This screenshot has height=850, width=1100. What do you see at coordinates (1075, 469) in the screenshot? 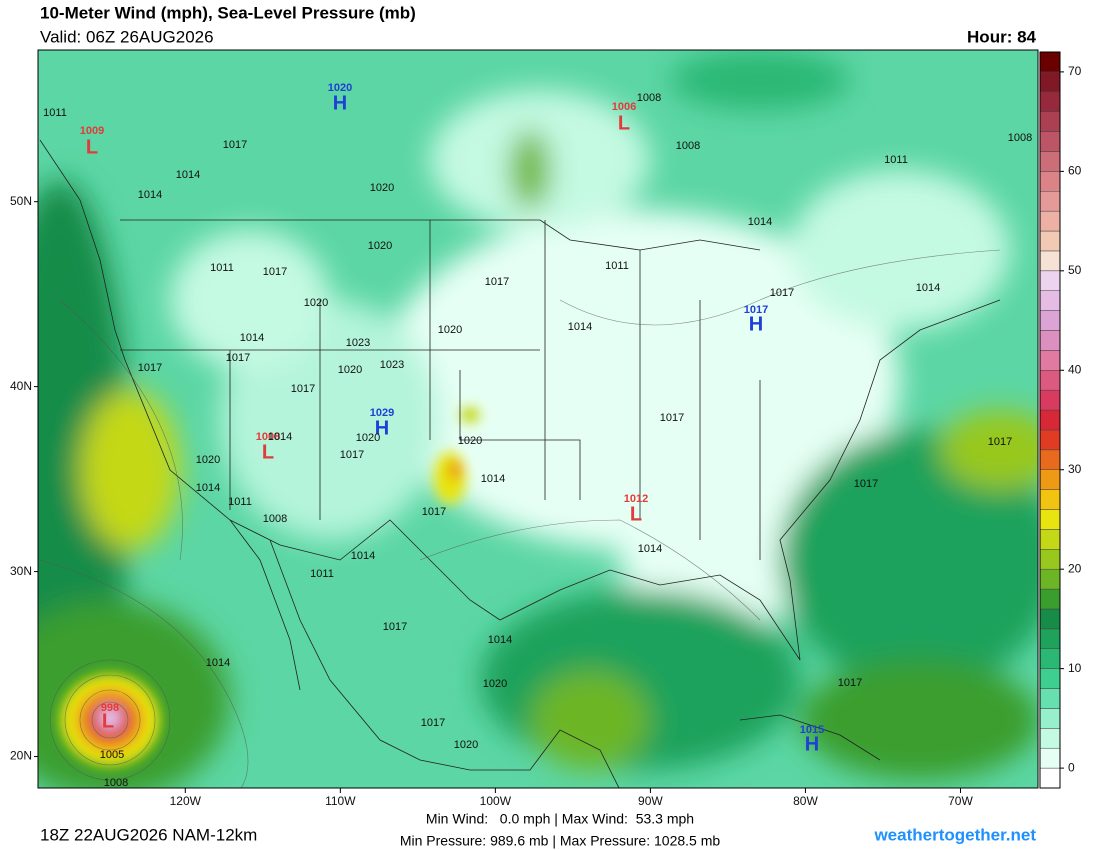
I see `colorbar-tick-label: 30` at bounding box center [1075, 469].